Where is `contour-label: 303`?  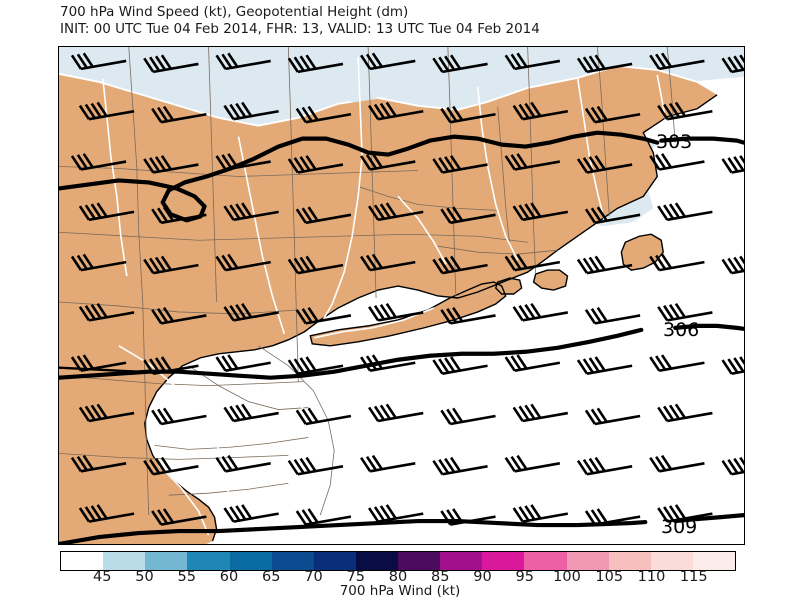
contour-label: 303 is located at coordinates (674, 142).